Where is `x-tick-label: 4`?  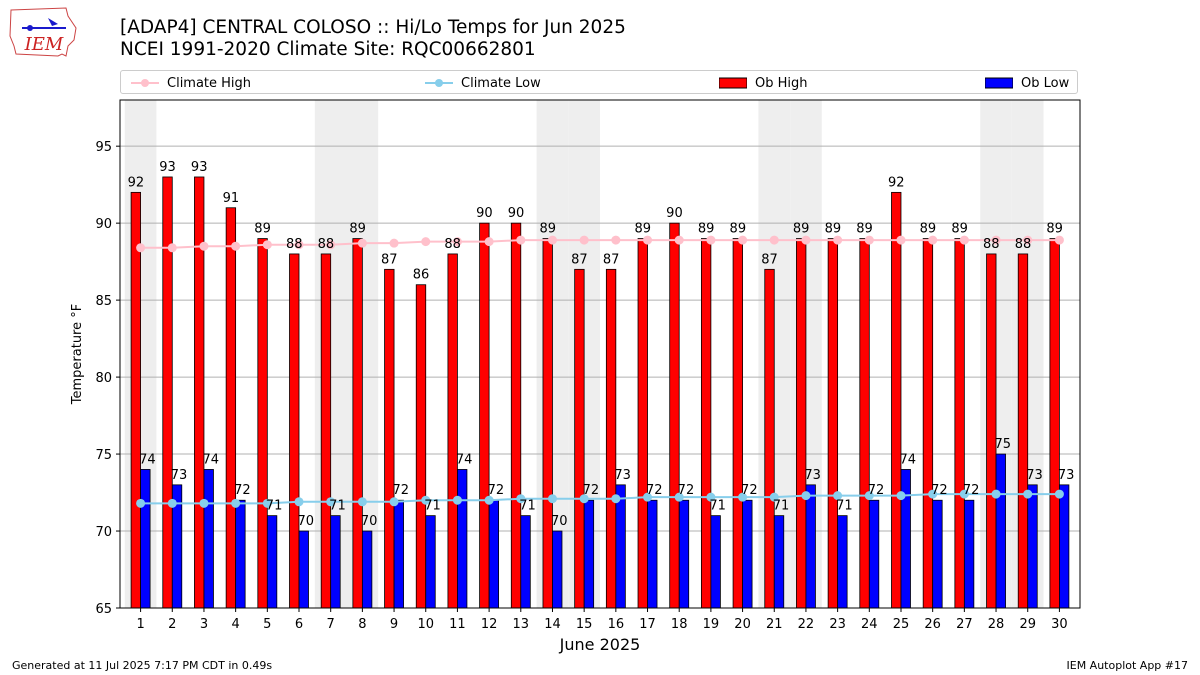 x-tick-label: 4 is located at coordinates (236, 624).